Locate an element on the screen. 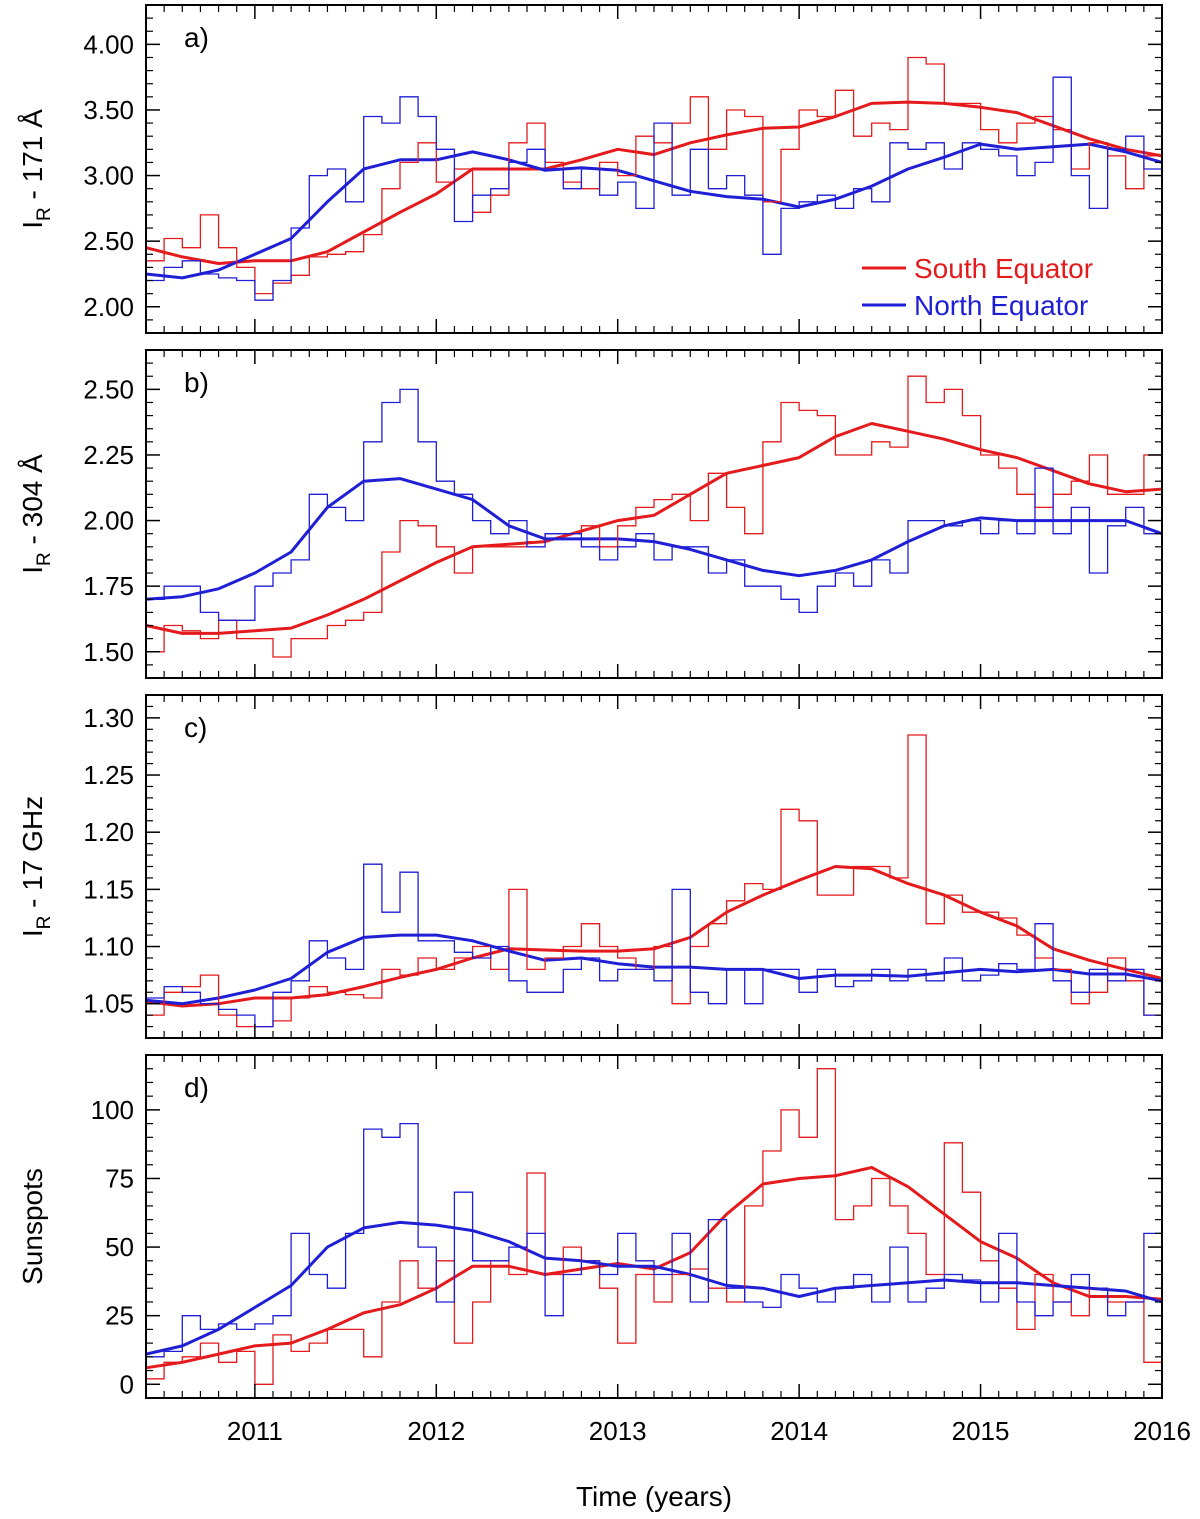 Image resolution: width=1200 pixels, height=1519 pixels. panel-label: c) is located at coordinates (195, 727).